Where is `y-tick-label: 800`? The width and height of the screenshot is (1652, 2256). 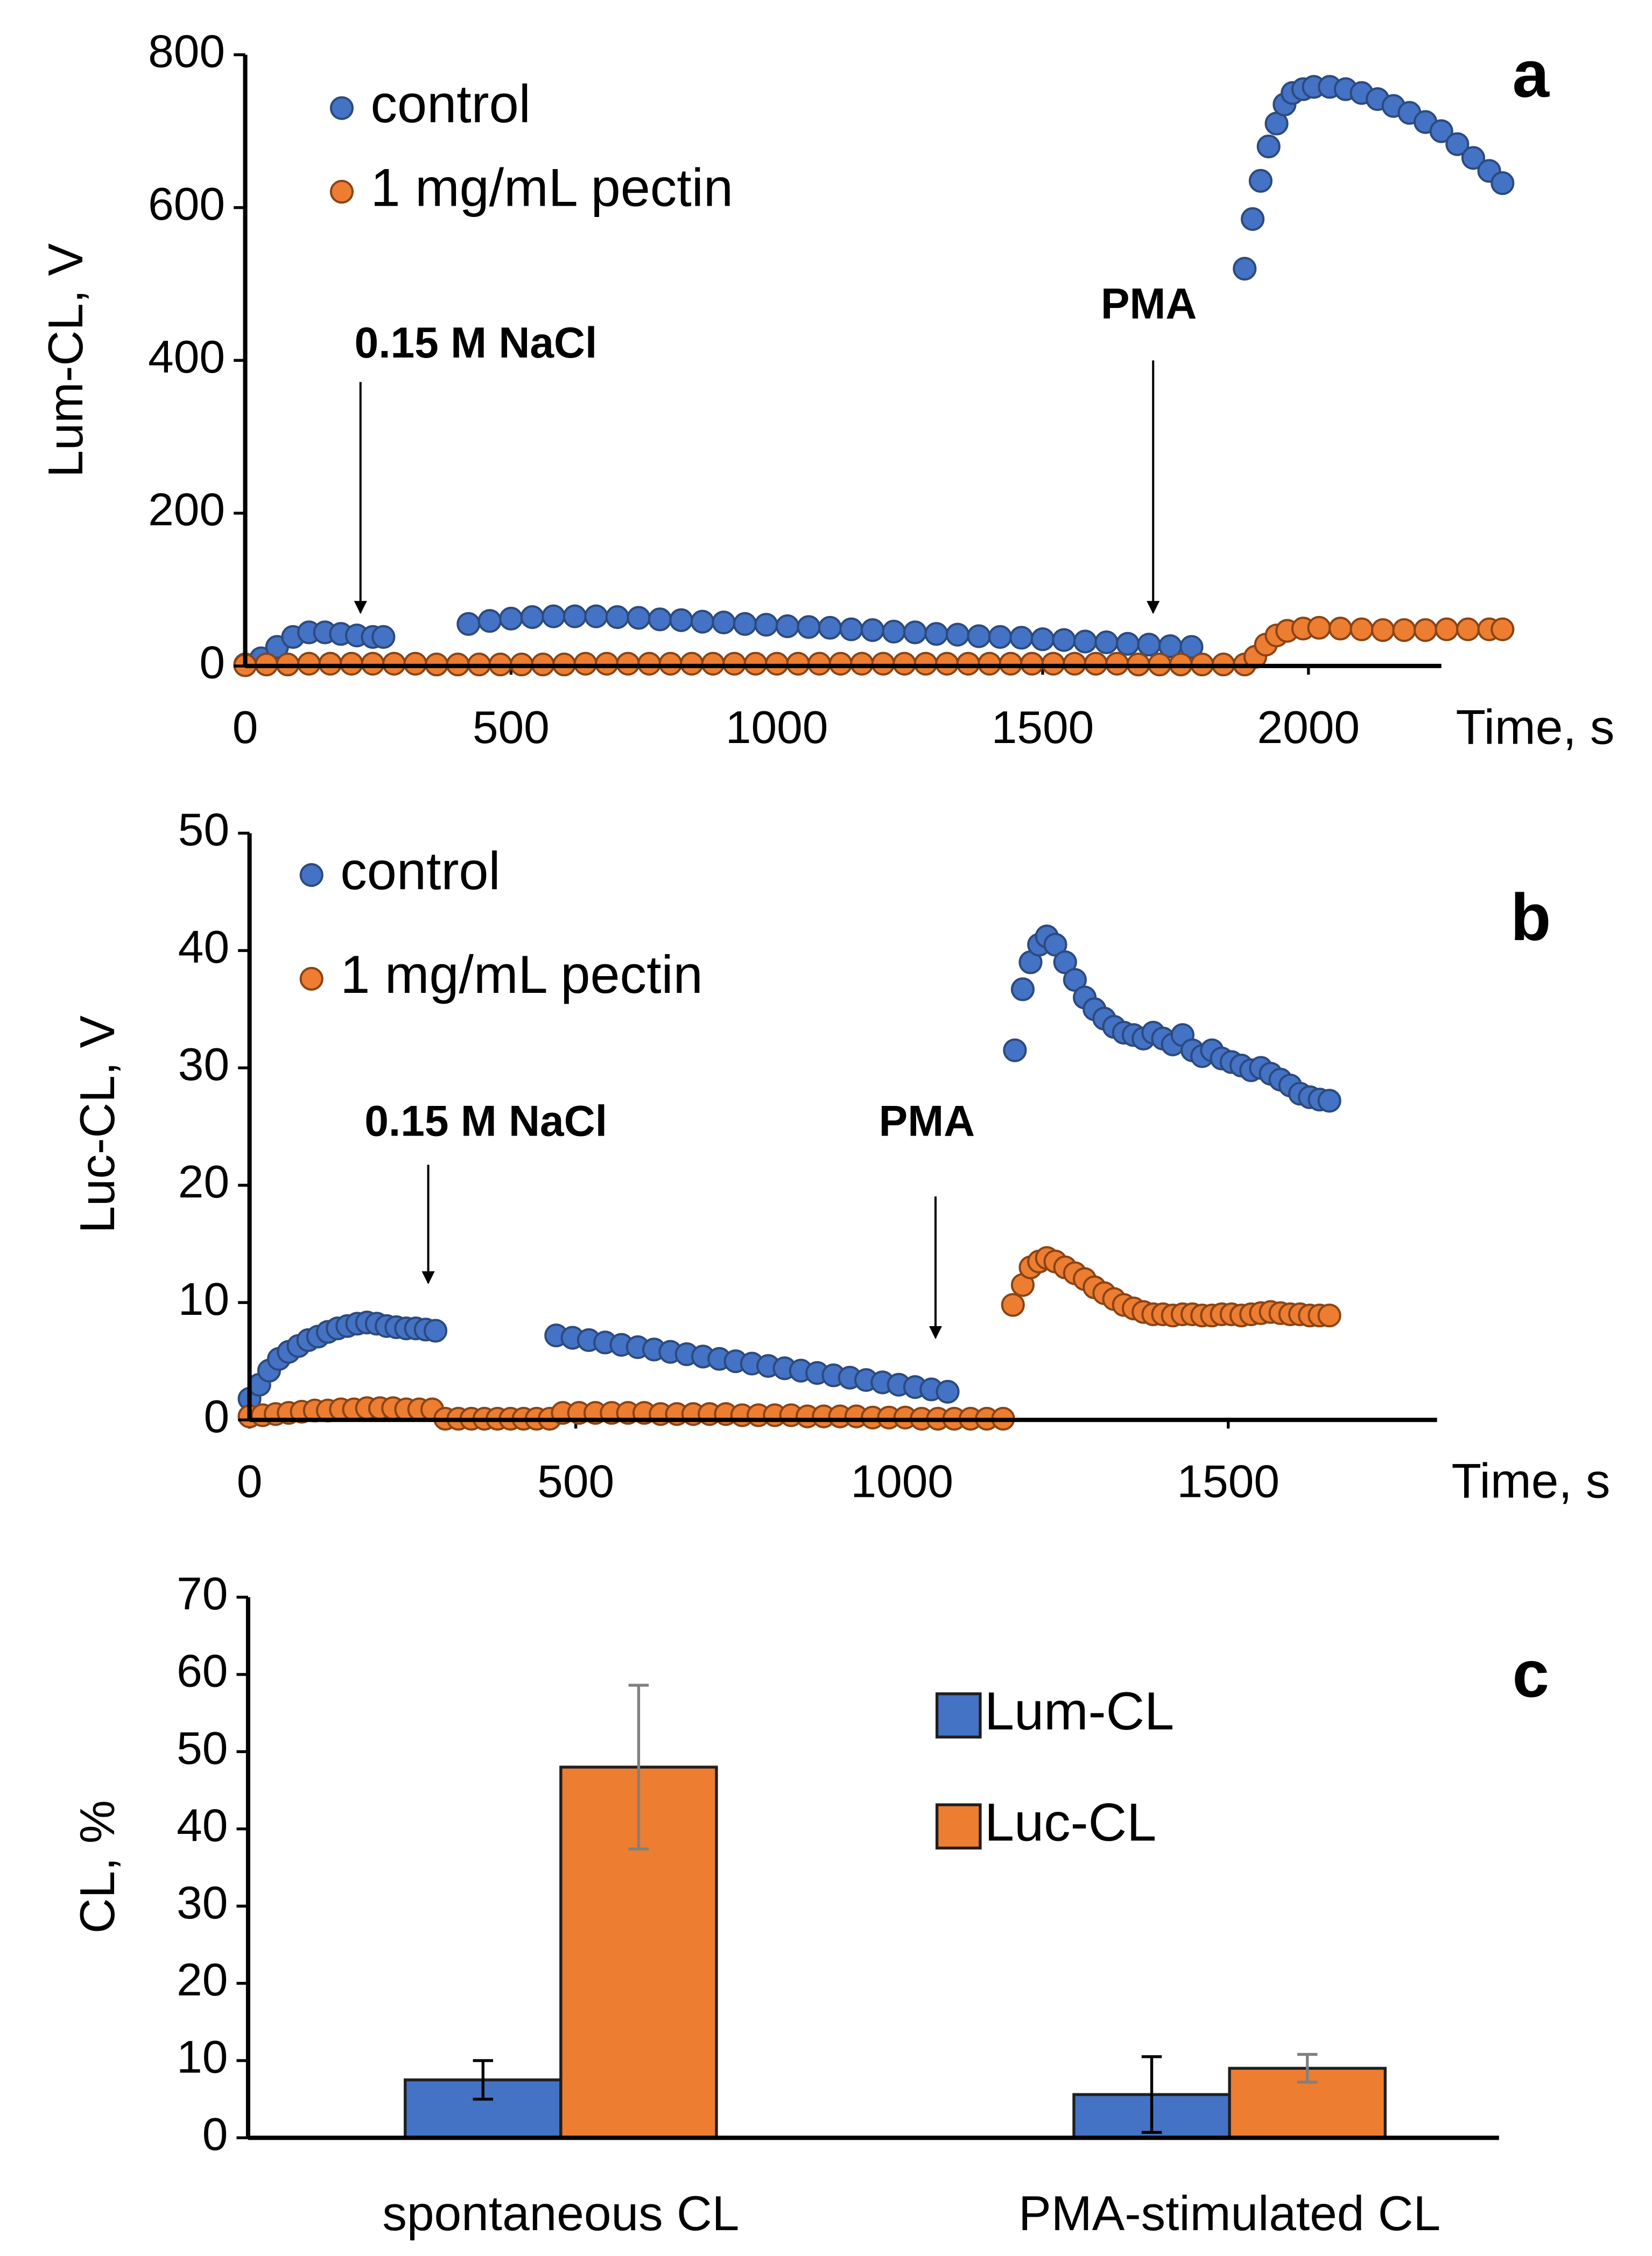
y-tick-label: 800 is located at coordinates (186, 51).